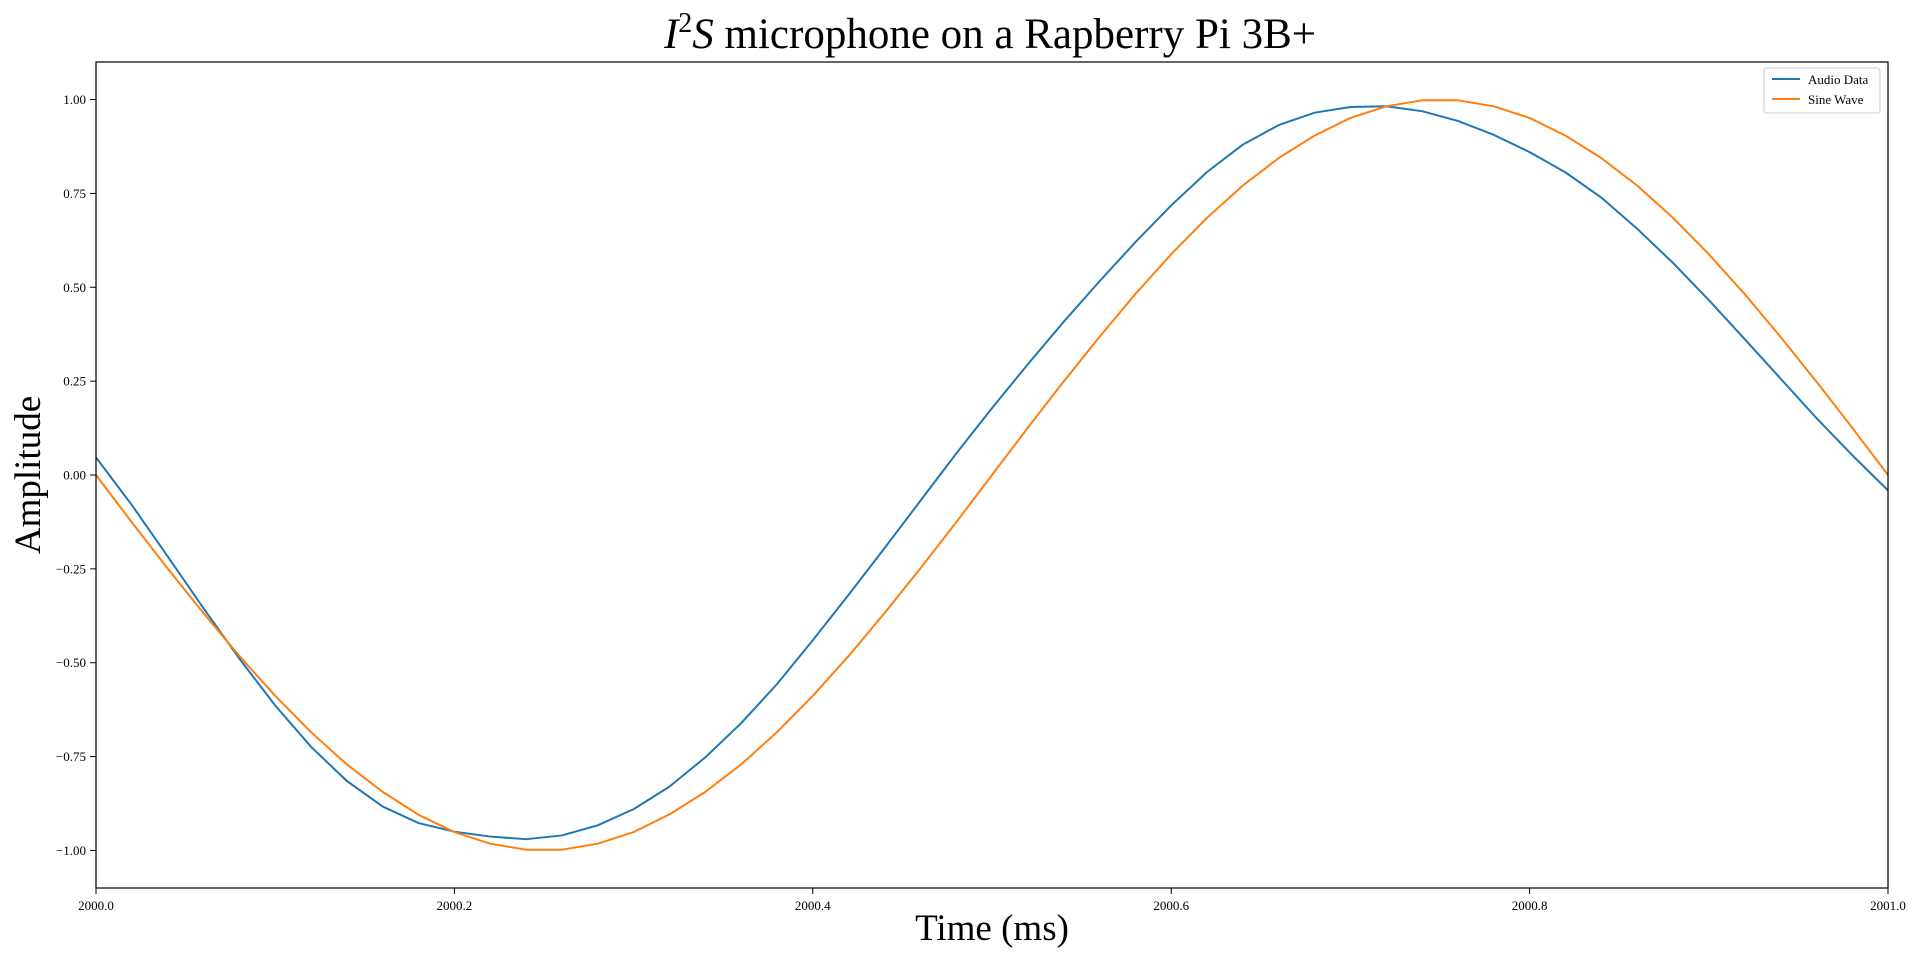  Describe the element at coordinates (71, 568) in the screenshot. I see `y-tick-label: −0.25` at that location.